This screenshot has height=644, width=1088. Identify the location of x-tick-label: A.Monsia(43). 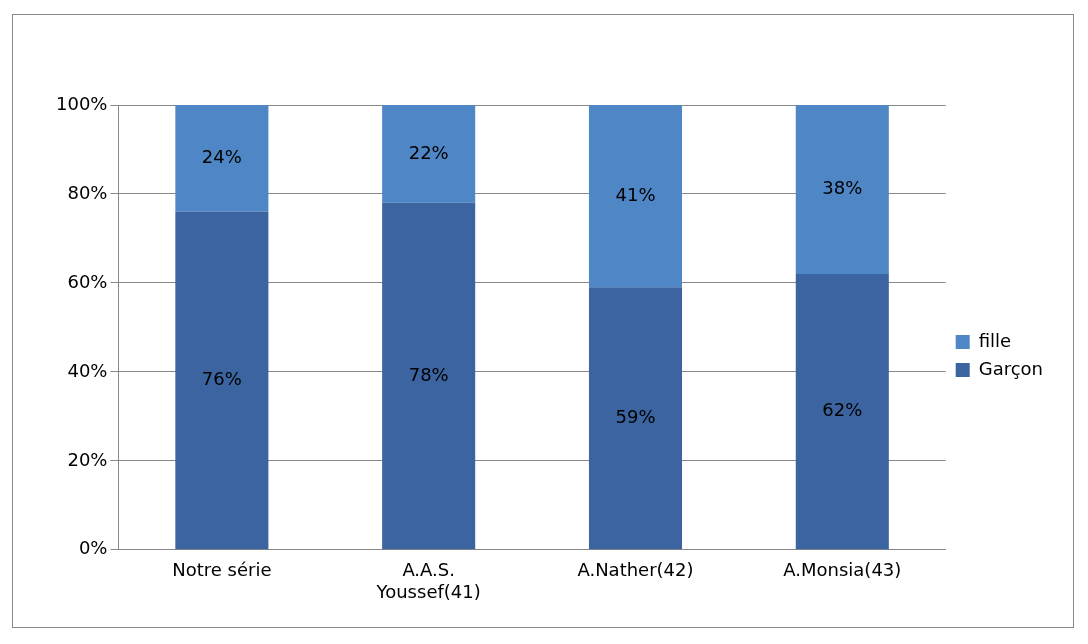
(842, 570).